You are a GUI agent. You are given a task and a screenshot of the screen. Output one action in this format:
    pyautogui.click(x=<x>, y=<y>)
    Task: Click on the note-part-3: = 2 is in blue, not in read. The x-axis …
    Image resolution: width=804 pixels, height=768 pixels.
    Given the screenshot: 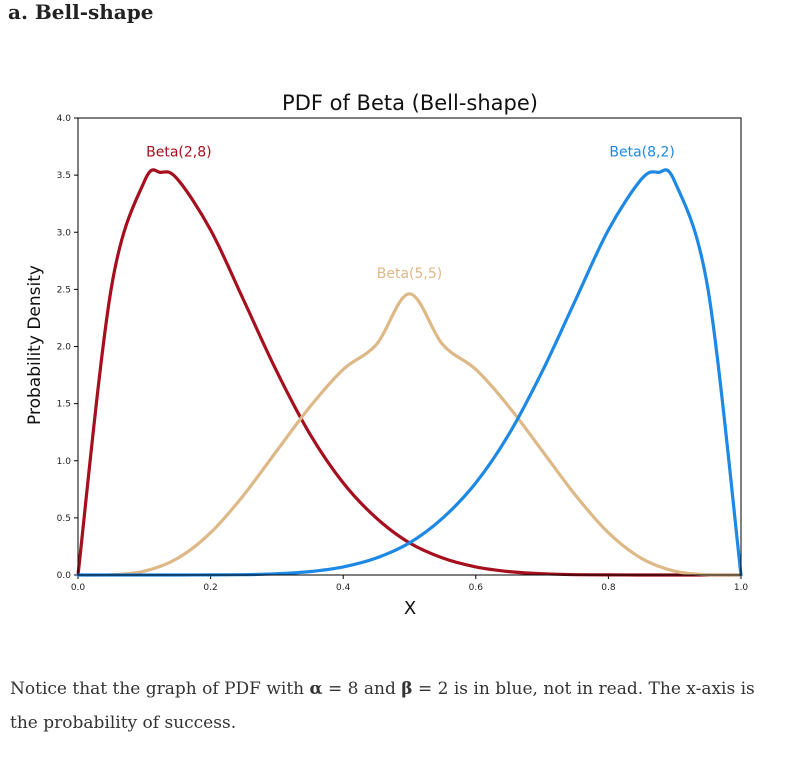 What is the action you would take?
    pyautogui.click(x=382, y=706)
    